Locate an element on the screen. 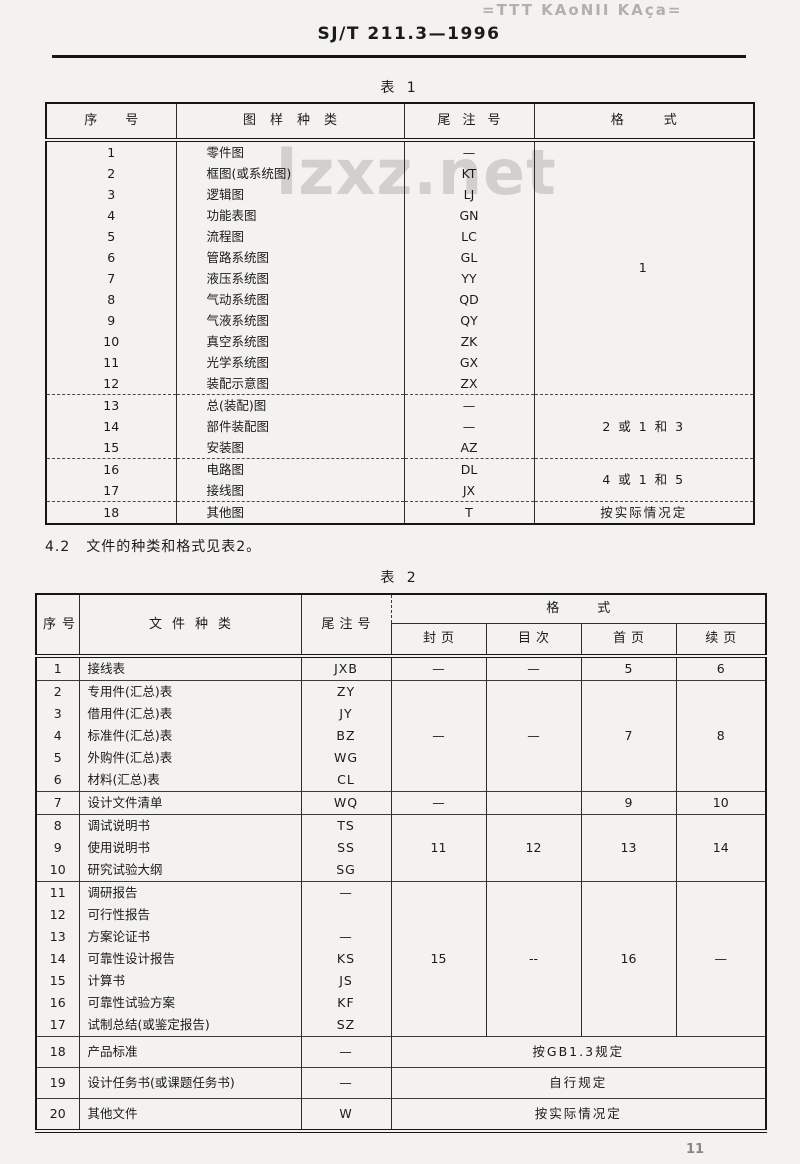 The height and width of the screenshot is (1164, 800). document-type: 试制总结(或鉴定报告) is located at coordinates (189, 1025).